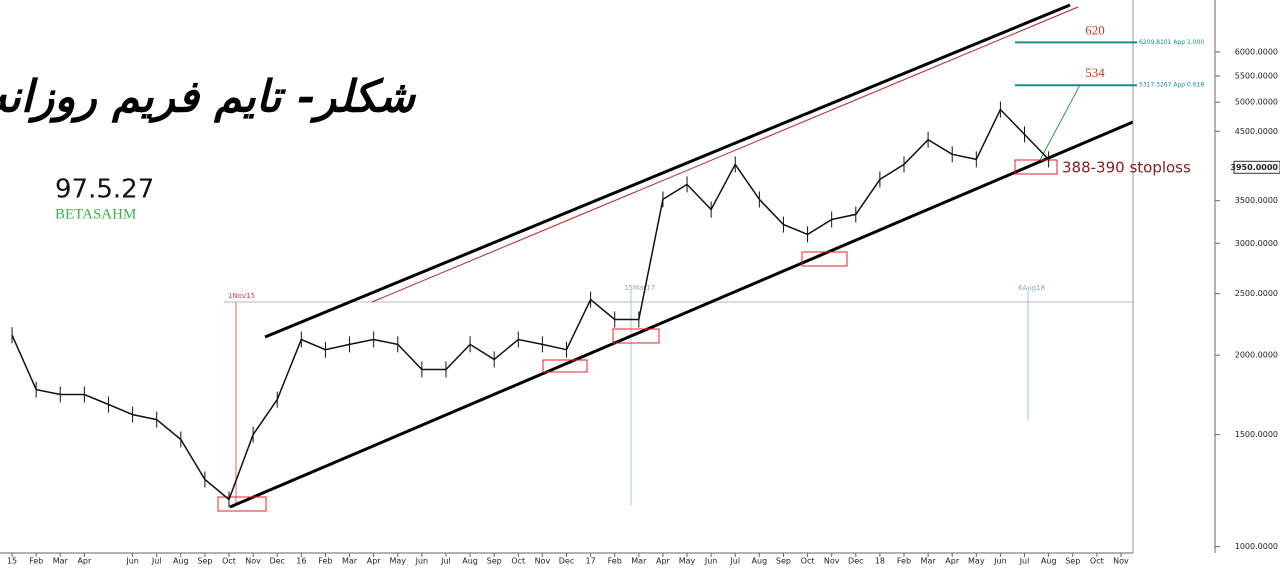 This screenshot has height=571, width=1280. Describe the element at coordinates (208, 98) in the screenshot. I see `chart-title: شکلر- تایم فریم روزانه` at that location.